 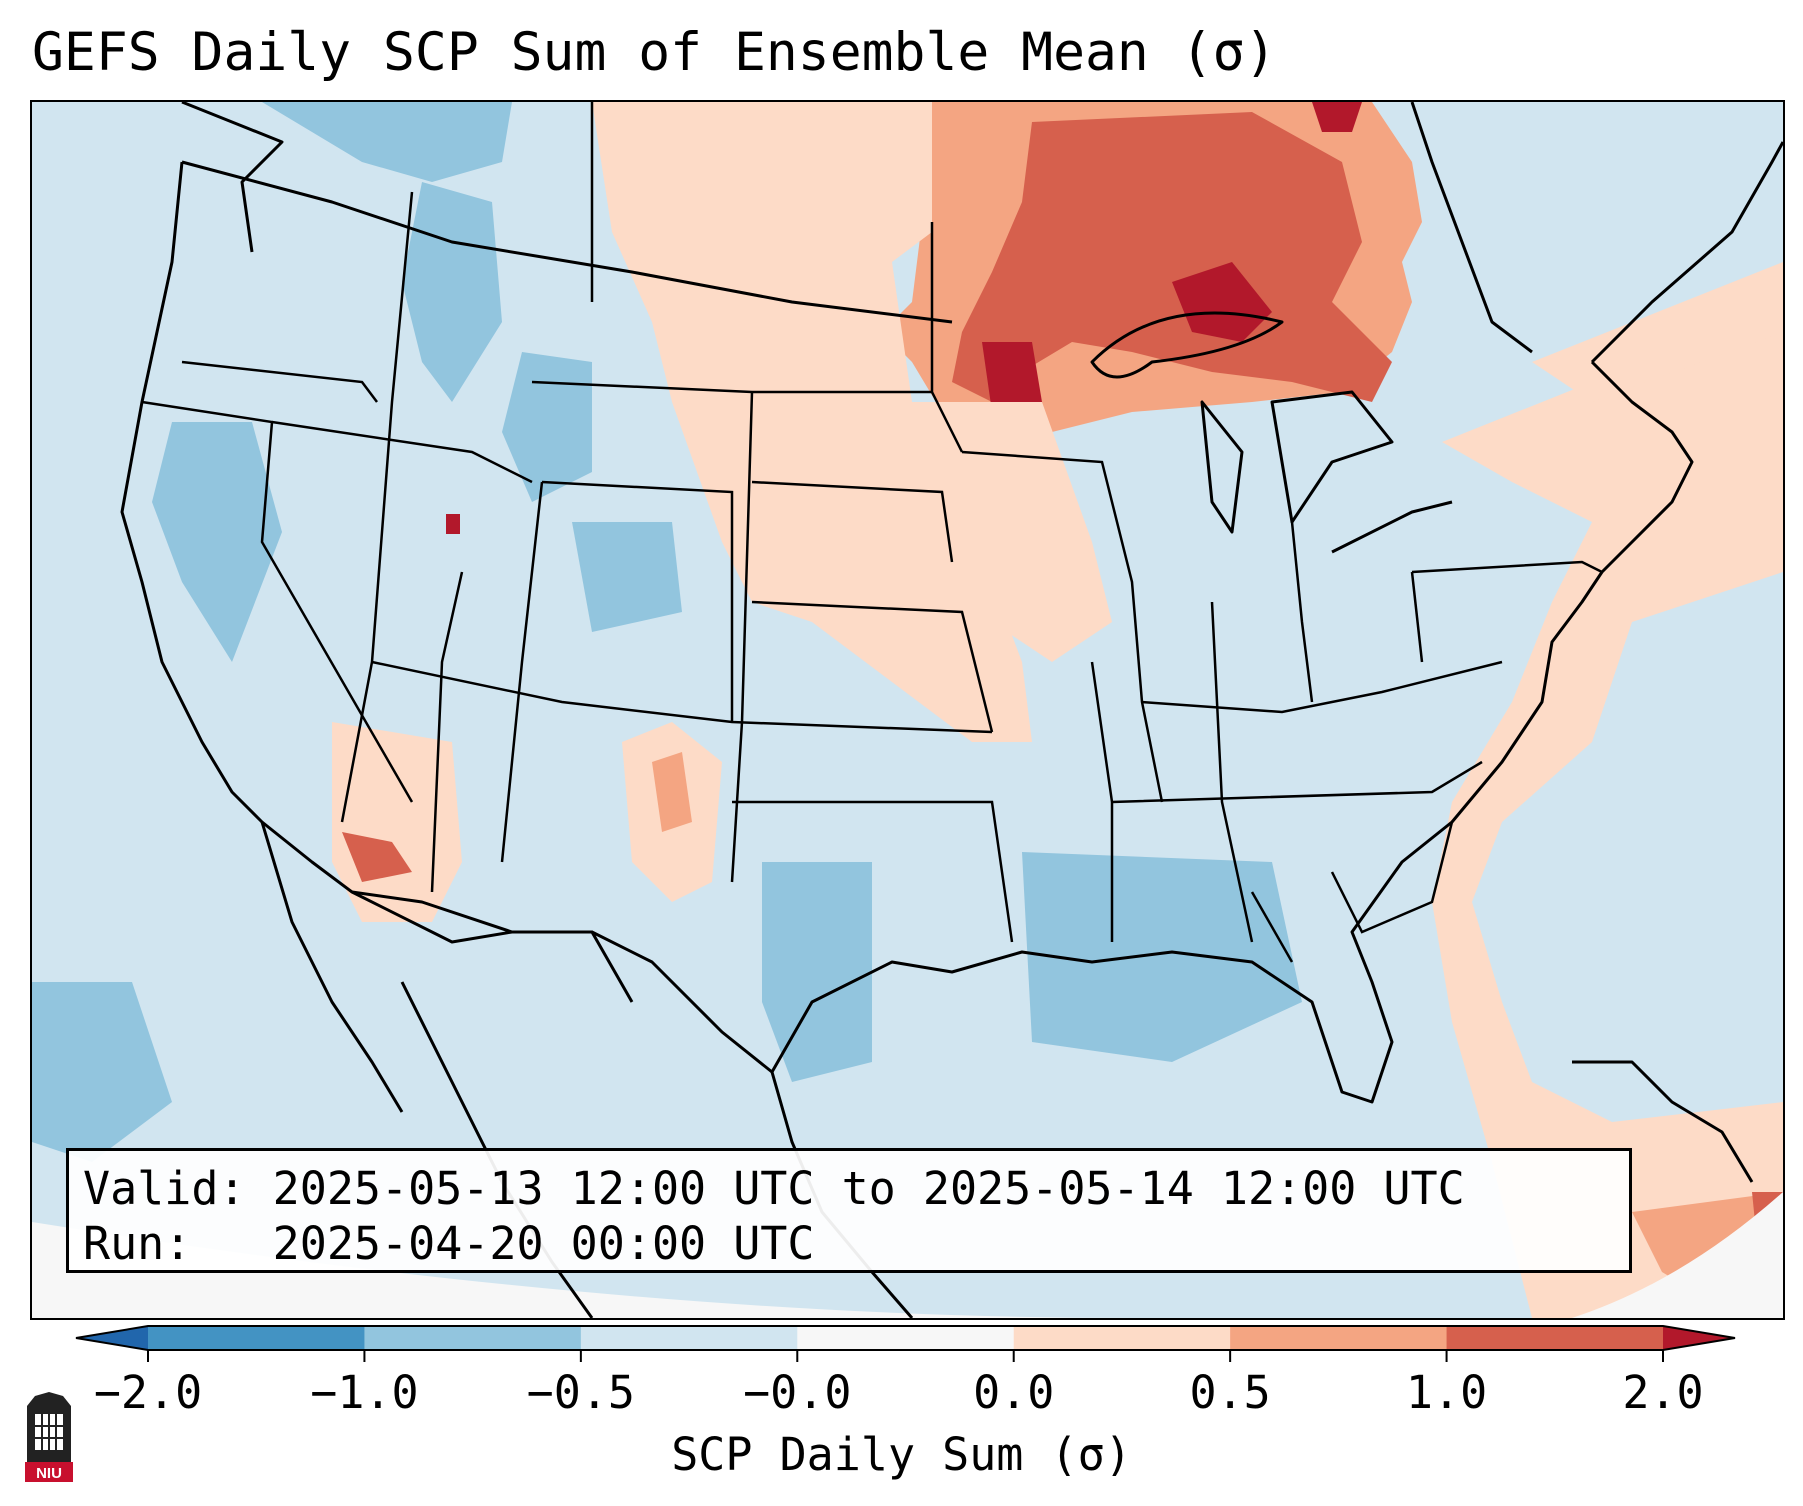 I want to click on lake-huron, so click(x=1332, y=457).